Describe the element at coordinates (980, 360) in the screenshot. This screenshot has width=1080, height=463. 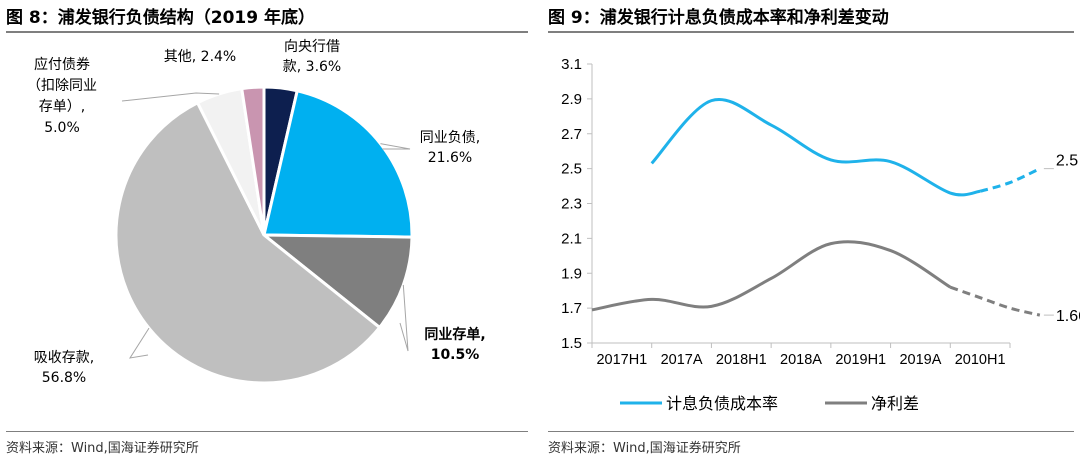
I see `x-tick-label: 2010H1` at that location.